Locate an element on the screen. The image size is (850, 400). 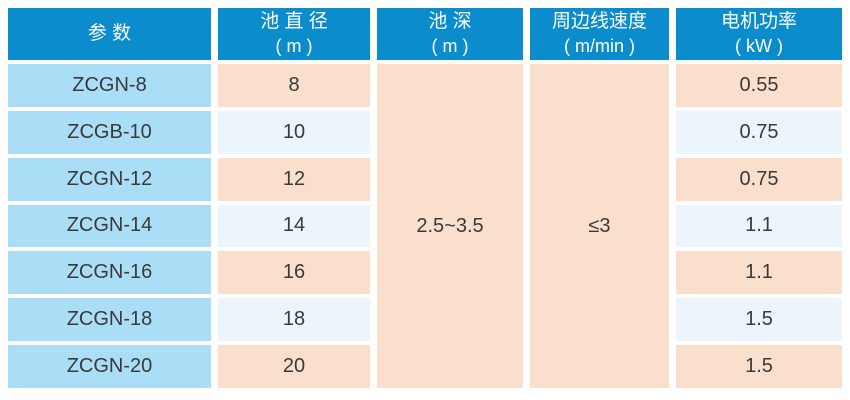
header-cell-parameter: 参 数 is located at coordinates (109, 34).